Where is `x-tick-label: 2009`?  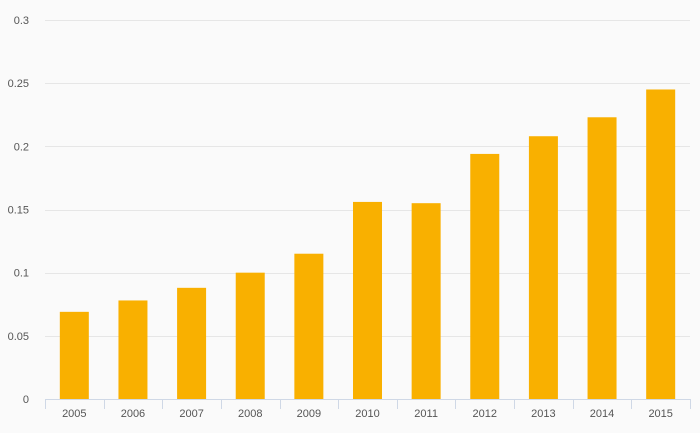
x-tick-label: 2009 is located at coordinates (309, 414).